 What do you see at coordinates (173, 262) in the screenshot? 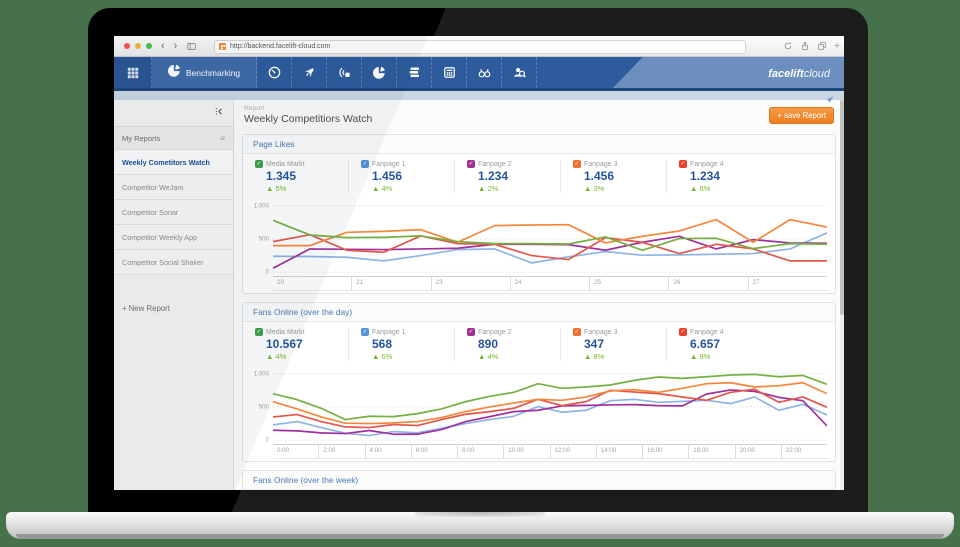
I see `sidebar-item: Competitor Social Shaker` at bounding box center [173, 262].